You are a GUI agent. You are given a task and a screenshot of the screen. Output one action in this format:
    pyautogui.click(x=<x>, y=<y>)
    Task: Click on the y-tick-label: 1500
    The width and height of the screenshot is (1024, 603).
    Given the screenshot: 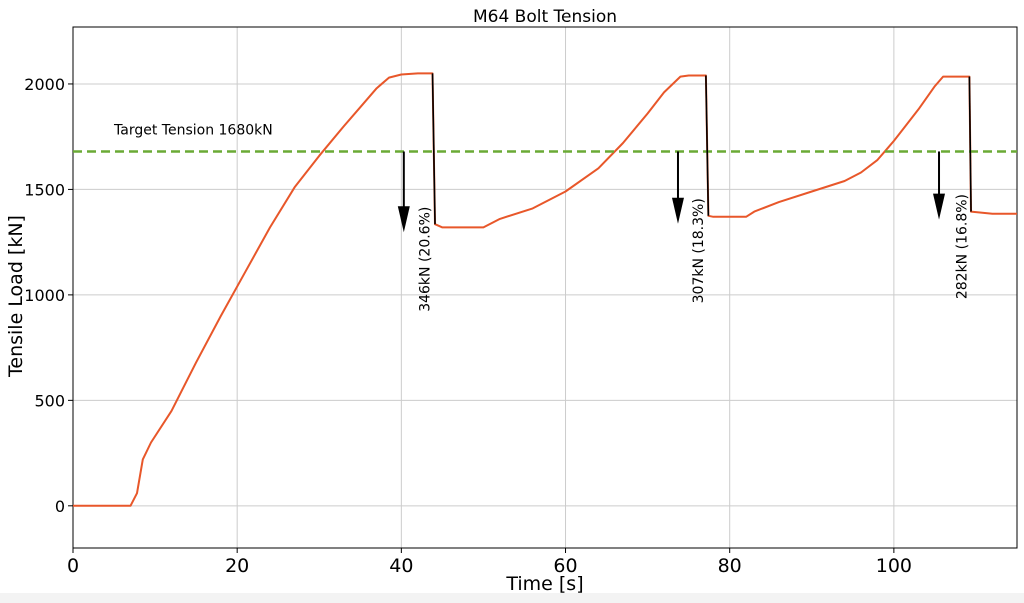 What is the action you would take?
    pyautogui.click(x=44, y=189)
    